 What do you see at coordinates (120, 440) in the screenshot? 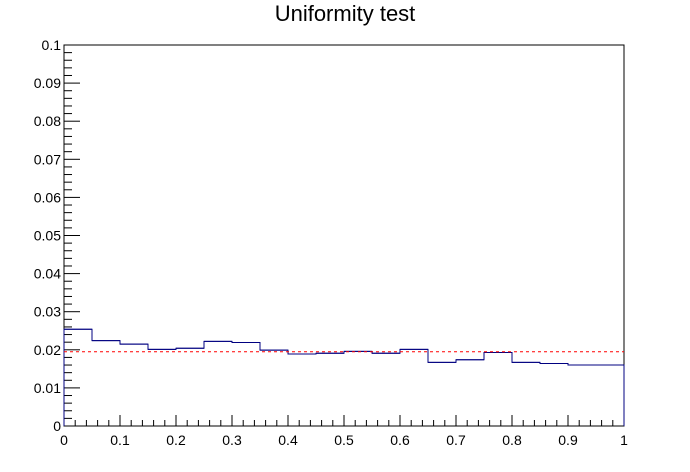
I see `x-tick-label: 0.1` at bounding box center [120, 440].